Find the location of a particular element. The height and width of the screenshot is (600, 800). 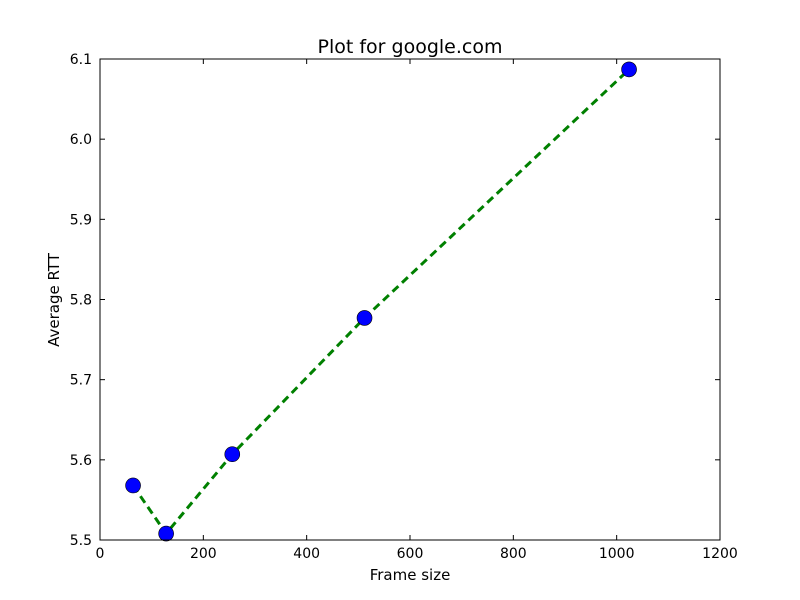

x-axis-label: Frame size is located at coordinates (410, 575).